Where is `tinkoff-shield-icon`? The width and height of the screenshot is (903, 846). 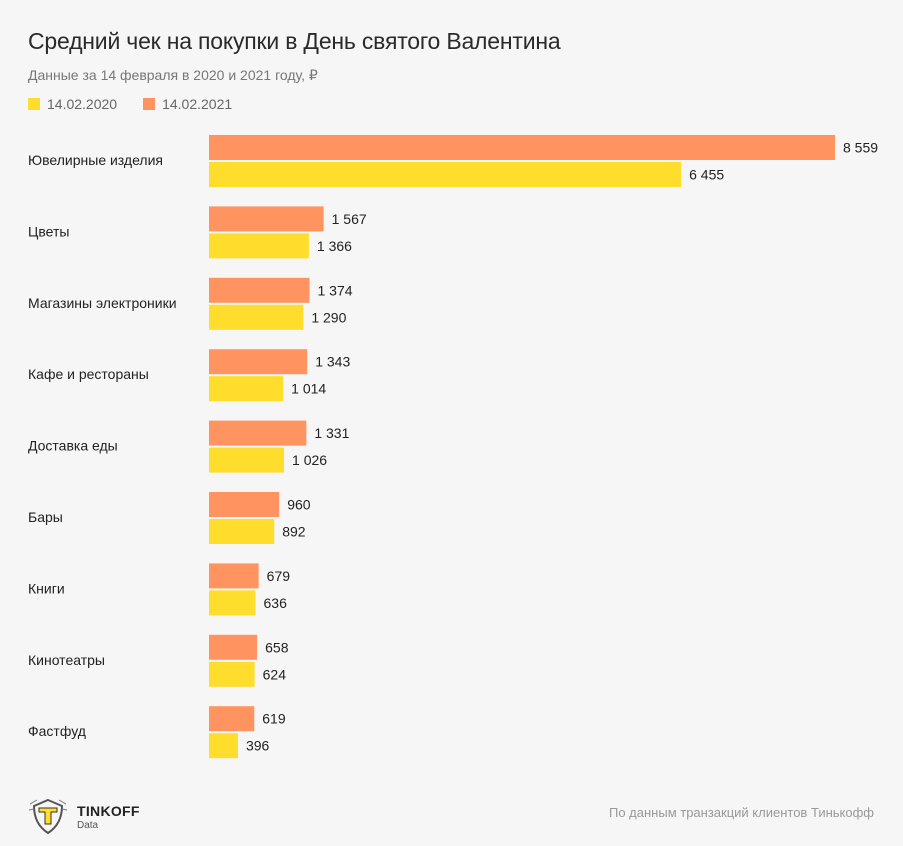
tinkoff-shield-icon is located at coordinates (48, 816).